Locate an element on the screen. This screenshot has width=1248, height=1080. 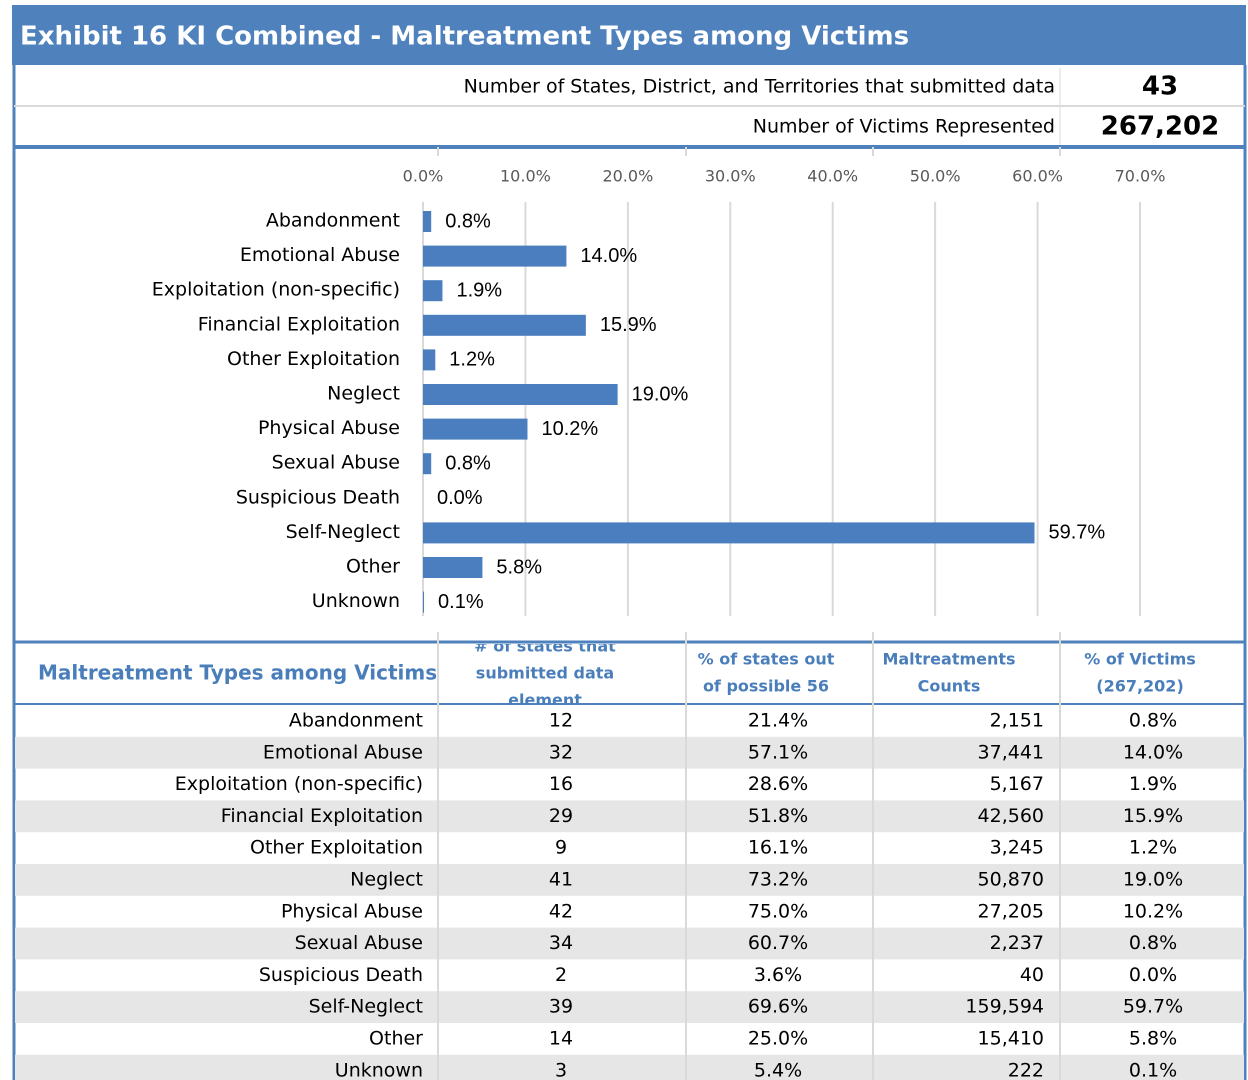
table-cell: 51.8% is located at coordinates (778, 816).